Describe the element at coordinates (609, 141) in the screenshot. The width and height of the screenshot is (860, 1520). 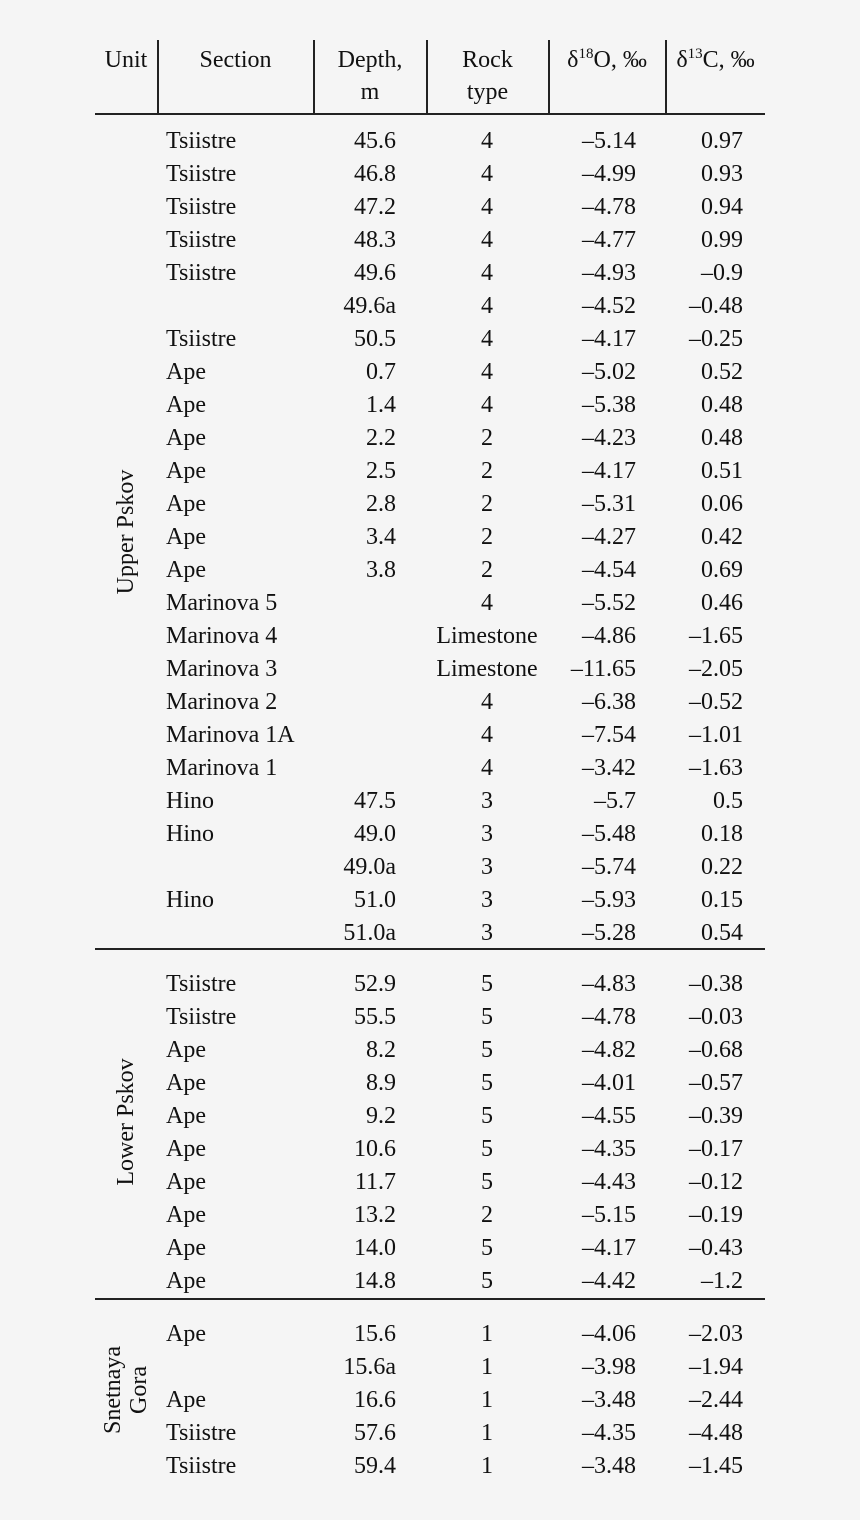
I see `d18o-cell: –5.14` at that location.